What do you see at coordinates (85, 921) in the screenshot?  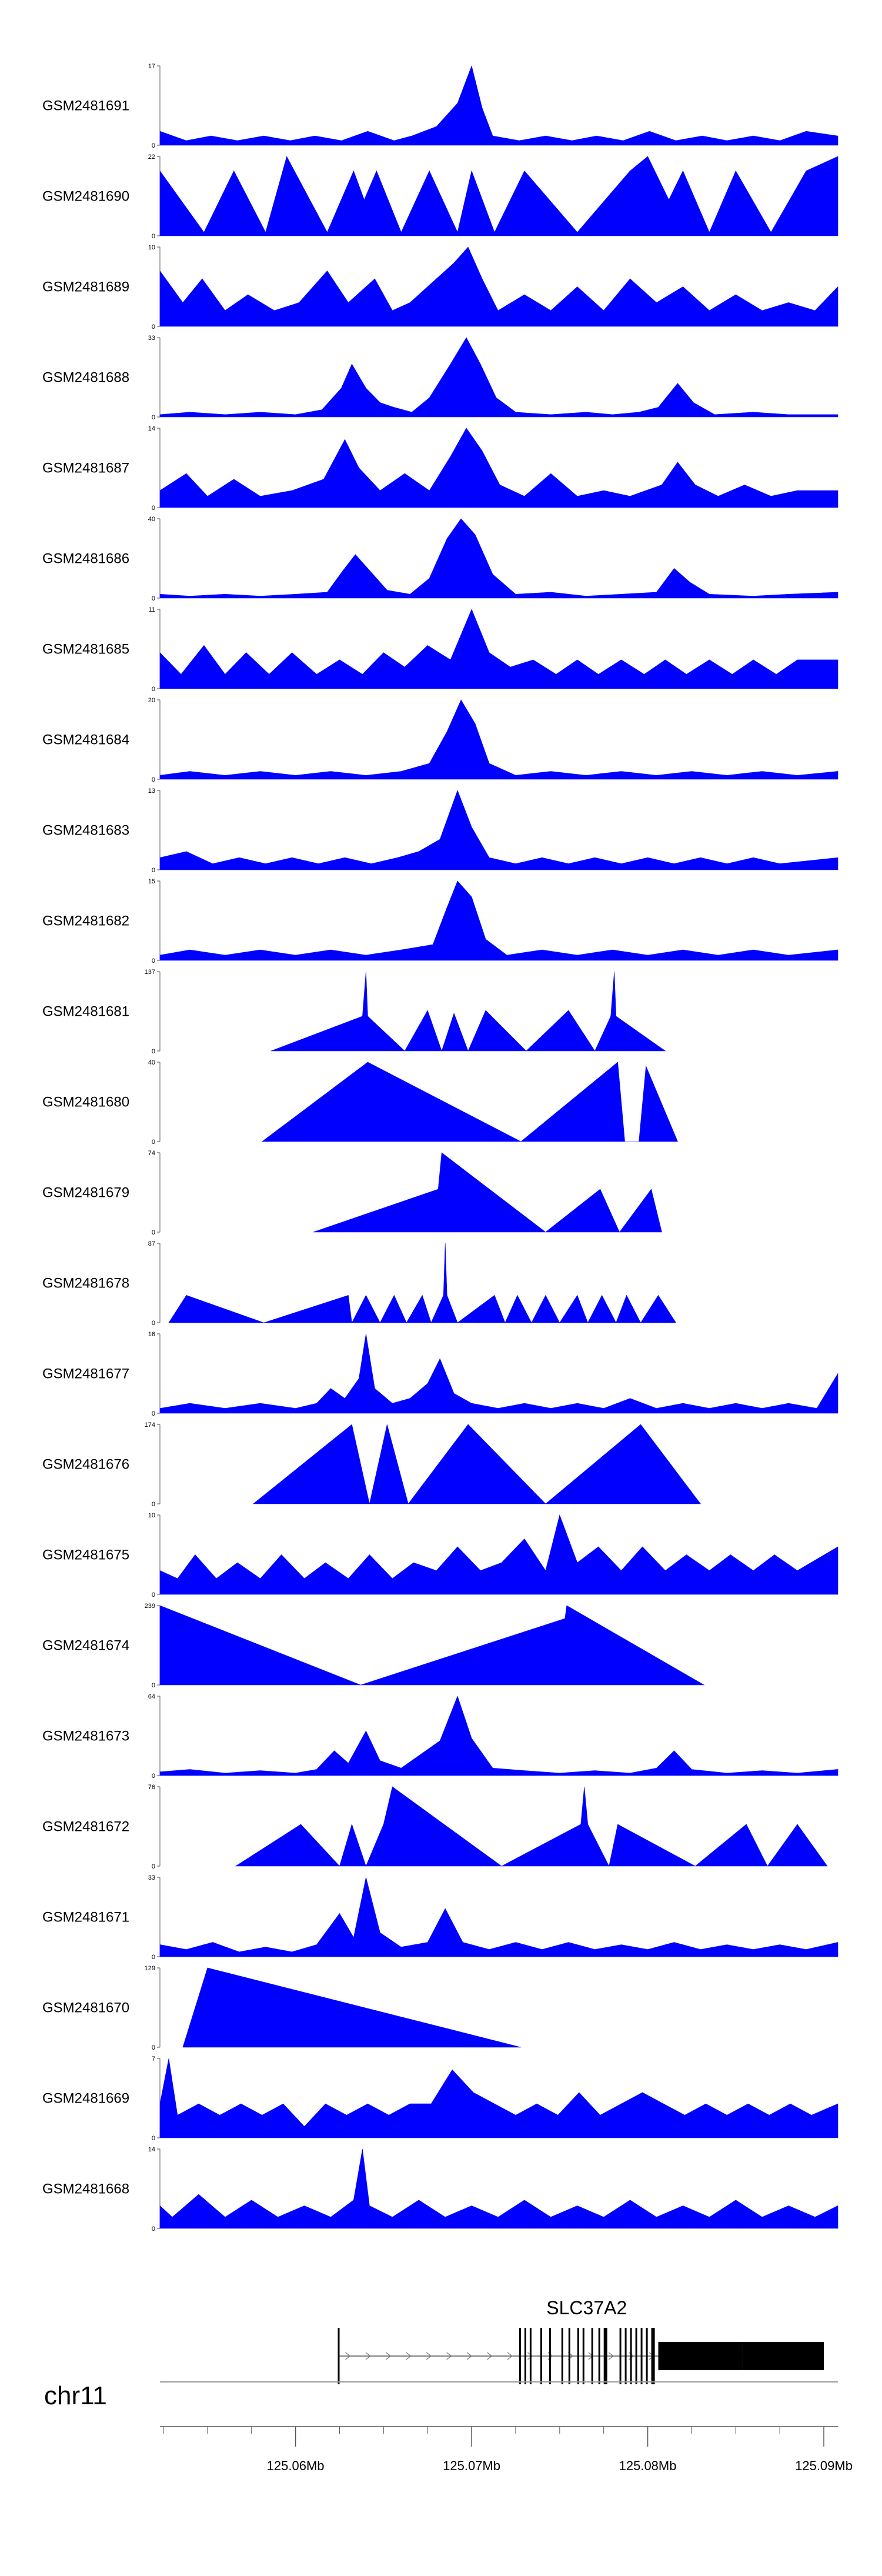 I see `track-label: GSM2481682` at bounding box center [85, 921].